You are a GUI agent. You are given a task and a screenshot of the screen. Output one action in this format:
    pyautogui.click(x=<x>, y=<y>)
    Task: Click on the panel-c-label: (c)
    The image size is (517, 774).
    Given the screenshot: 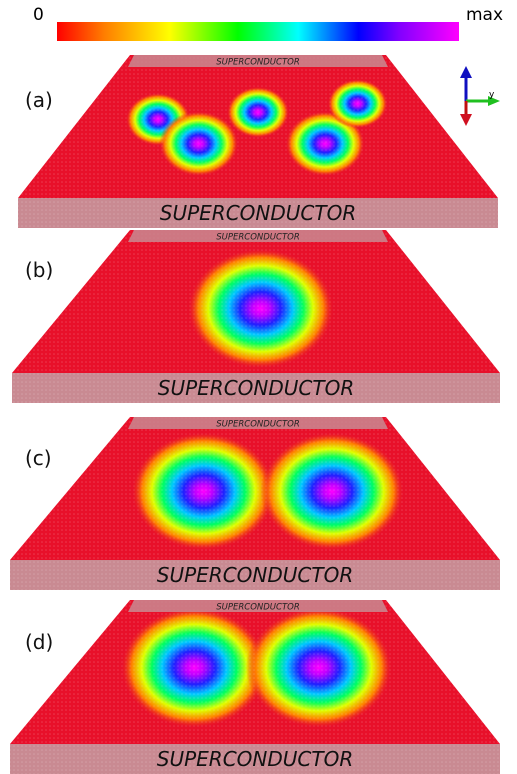 What is the action you would take?
    pyautogui.click(x=38, y=458)
    